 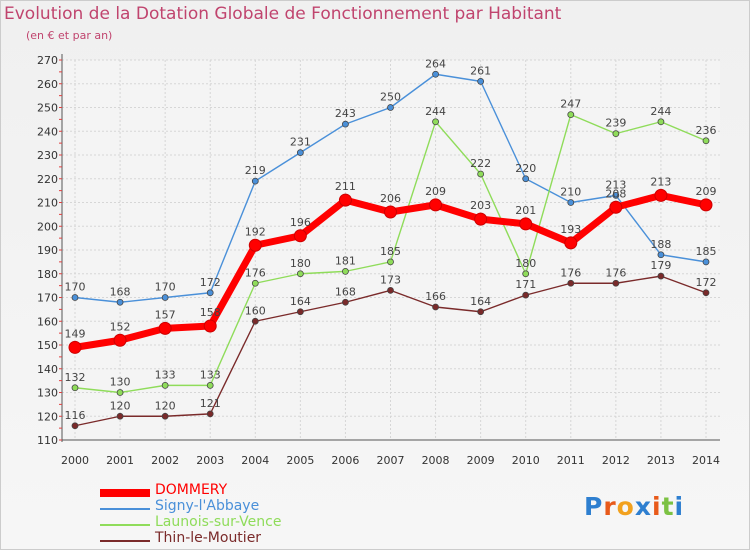 What do you see at coordinates (435, 296) in the screenshot?
I see `data-label: 166` at bounding box center [435, 296].